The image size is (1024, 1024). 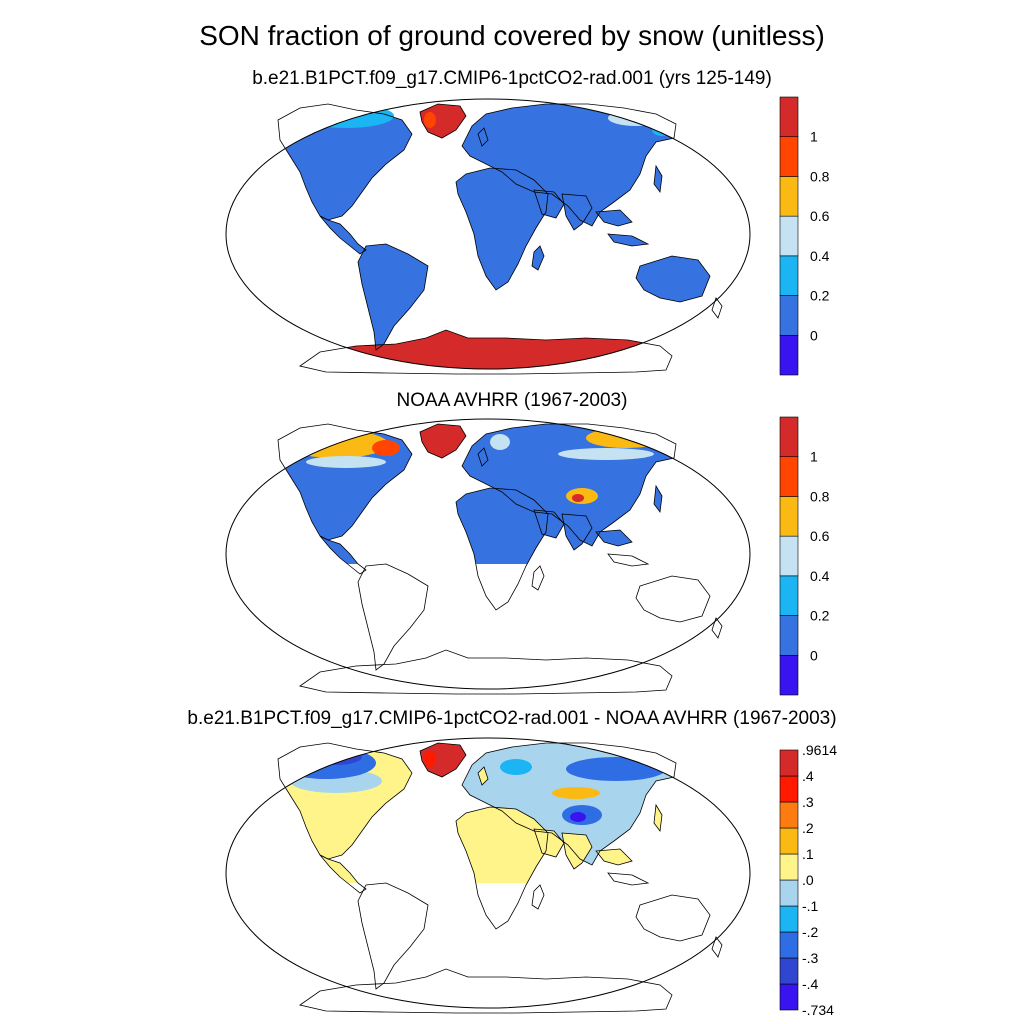 I want to click on panel-1-camerica-coast, so click(x=343, y=235).